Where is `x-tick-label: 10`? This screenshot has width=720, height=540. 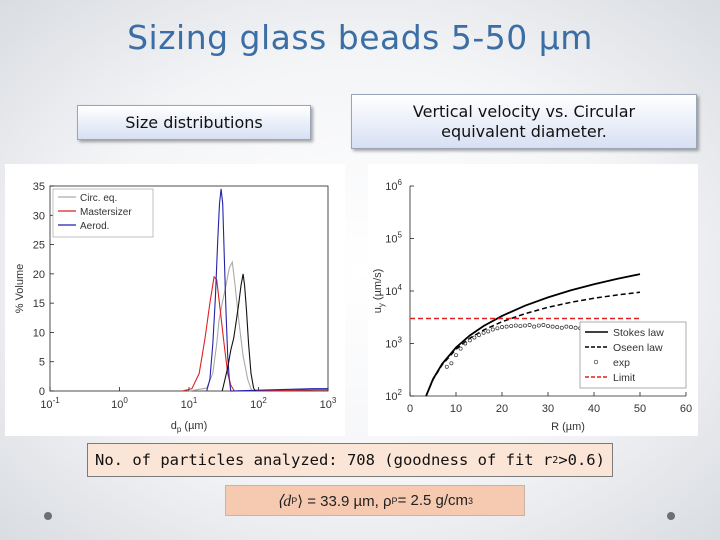
x-tick-label: 10 is located at coordinates (456, 409).